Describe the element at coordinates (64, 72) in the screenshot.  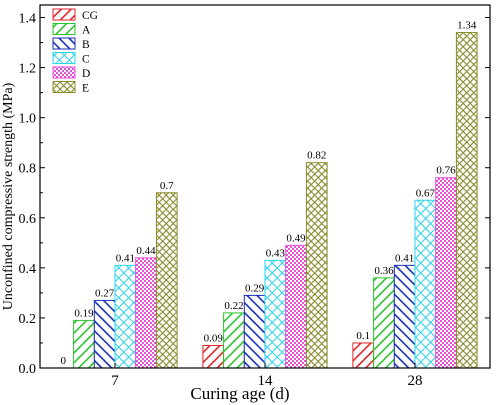
I see `legend-swatch-d` at that location.